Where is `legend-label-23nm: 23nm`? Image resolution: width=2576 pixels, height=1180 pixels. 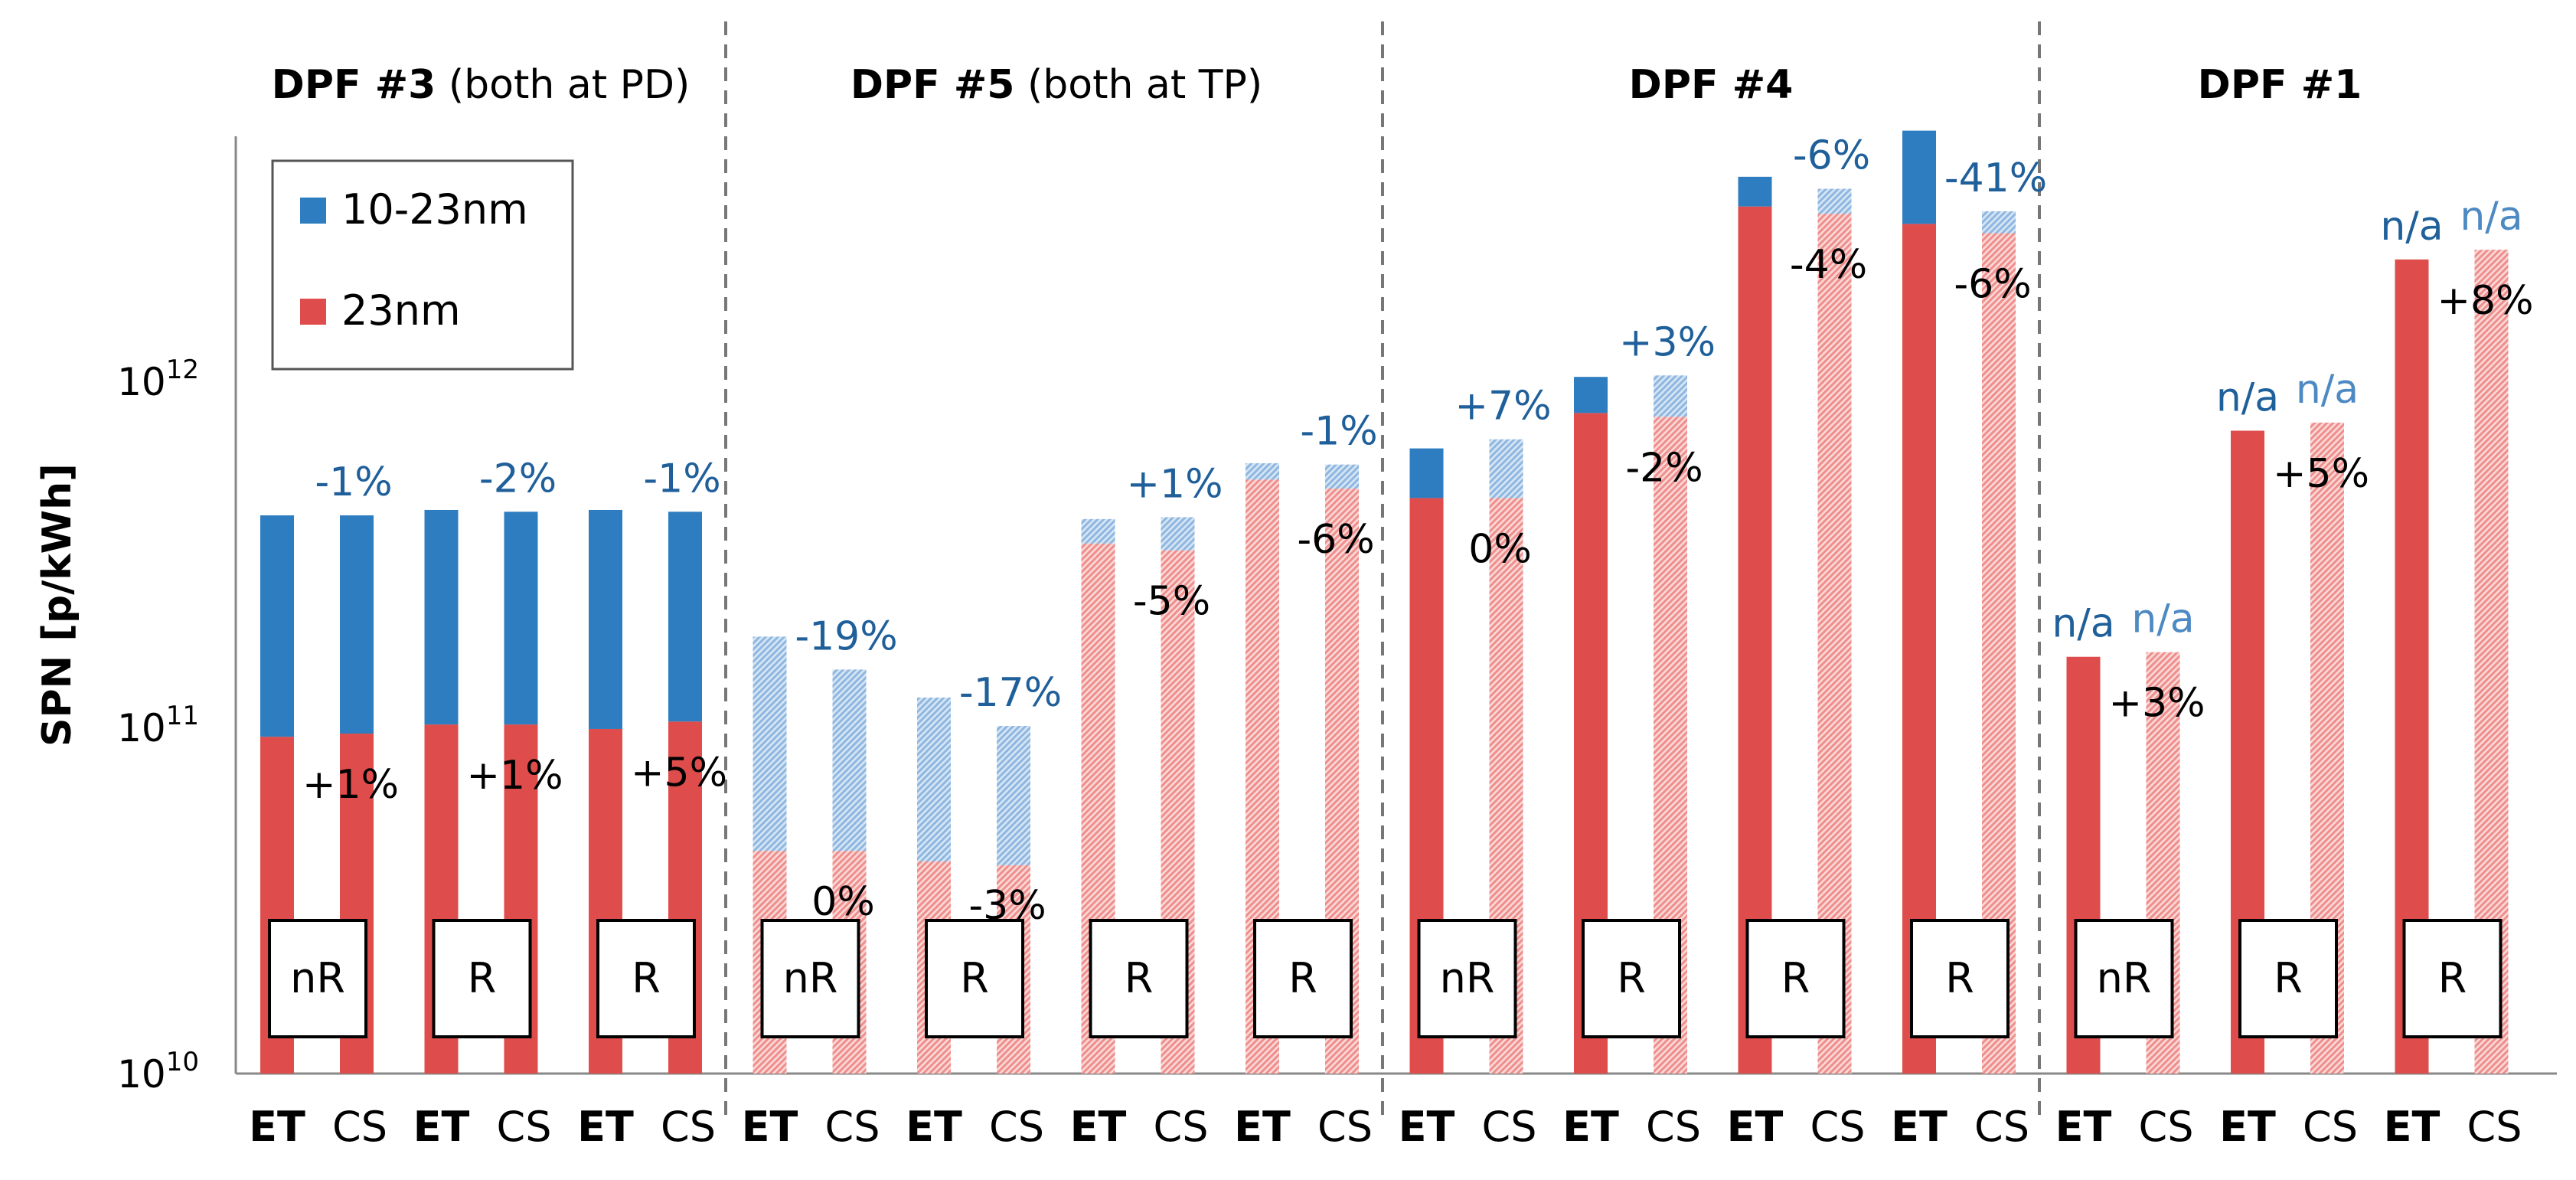
legend-label-23nm: 23nm is located at coordinates (401, 310).